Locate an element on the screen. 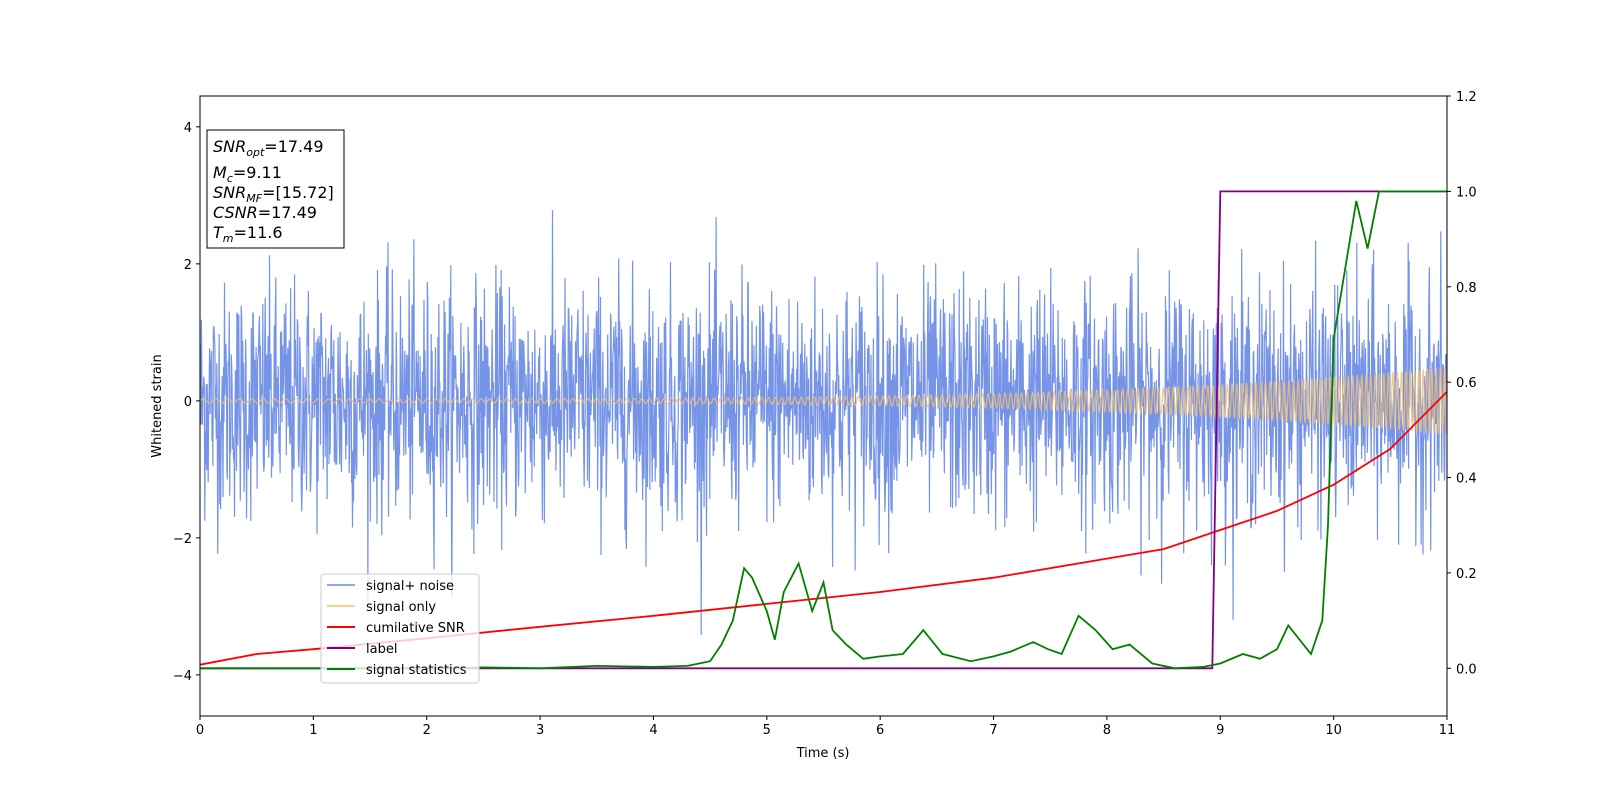 This screenshot has height=800, width=1600. x-tick-label: 8 is located at coordinates (1107, 730).